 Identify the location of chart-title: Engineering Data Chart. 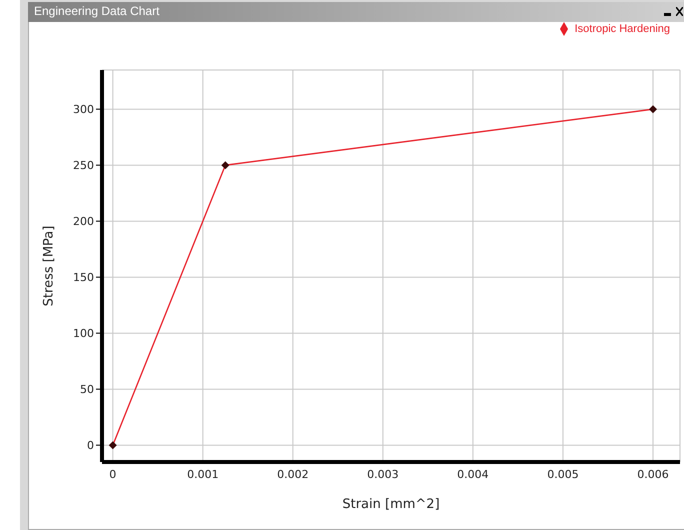
(97, 11).